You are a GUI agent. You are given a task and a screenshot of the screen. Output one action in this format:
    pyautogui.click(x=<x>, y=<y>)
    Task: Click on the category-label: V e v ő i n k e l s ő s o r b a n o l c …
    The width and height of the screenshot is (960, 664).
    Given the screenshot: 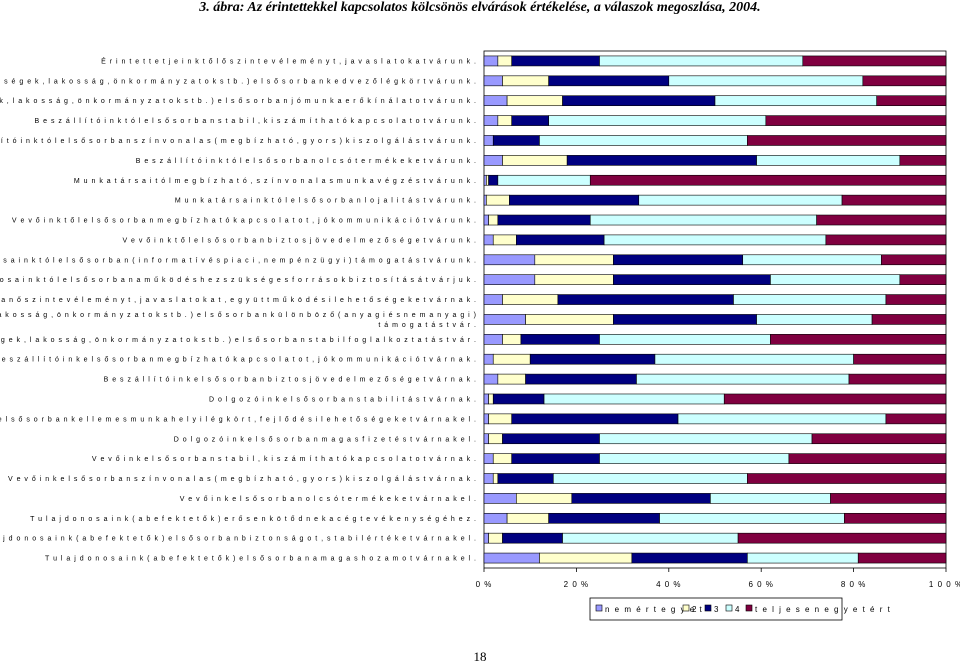 What is the action you would take?
    pyautogui.click(x=328, y=499)
    